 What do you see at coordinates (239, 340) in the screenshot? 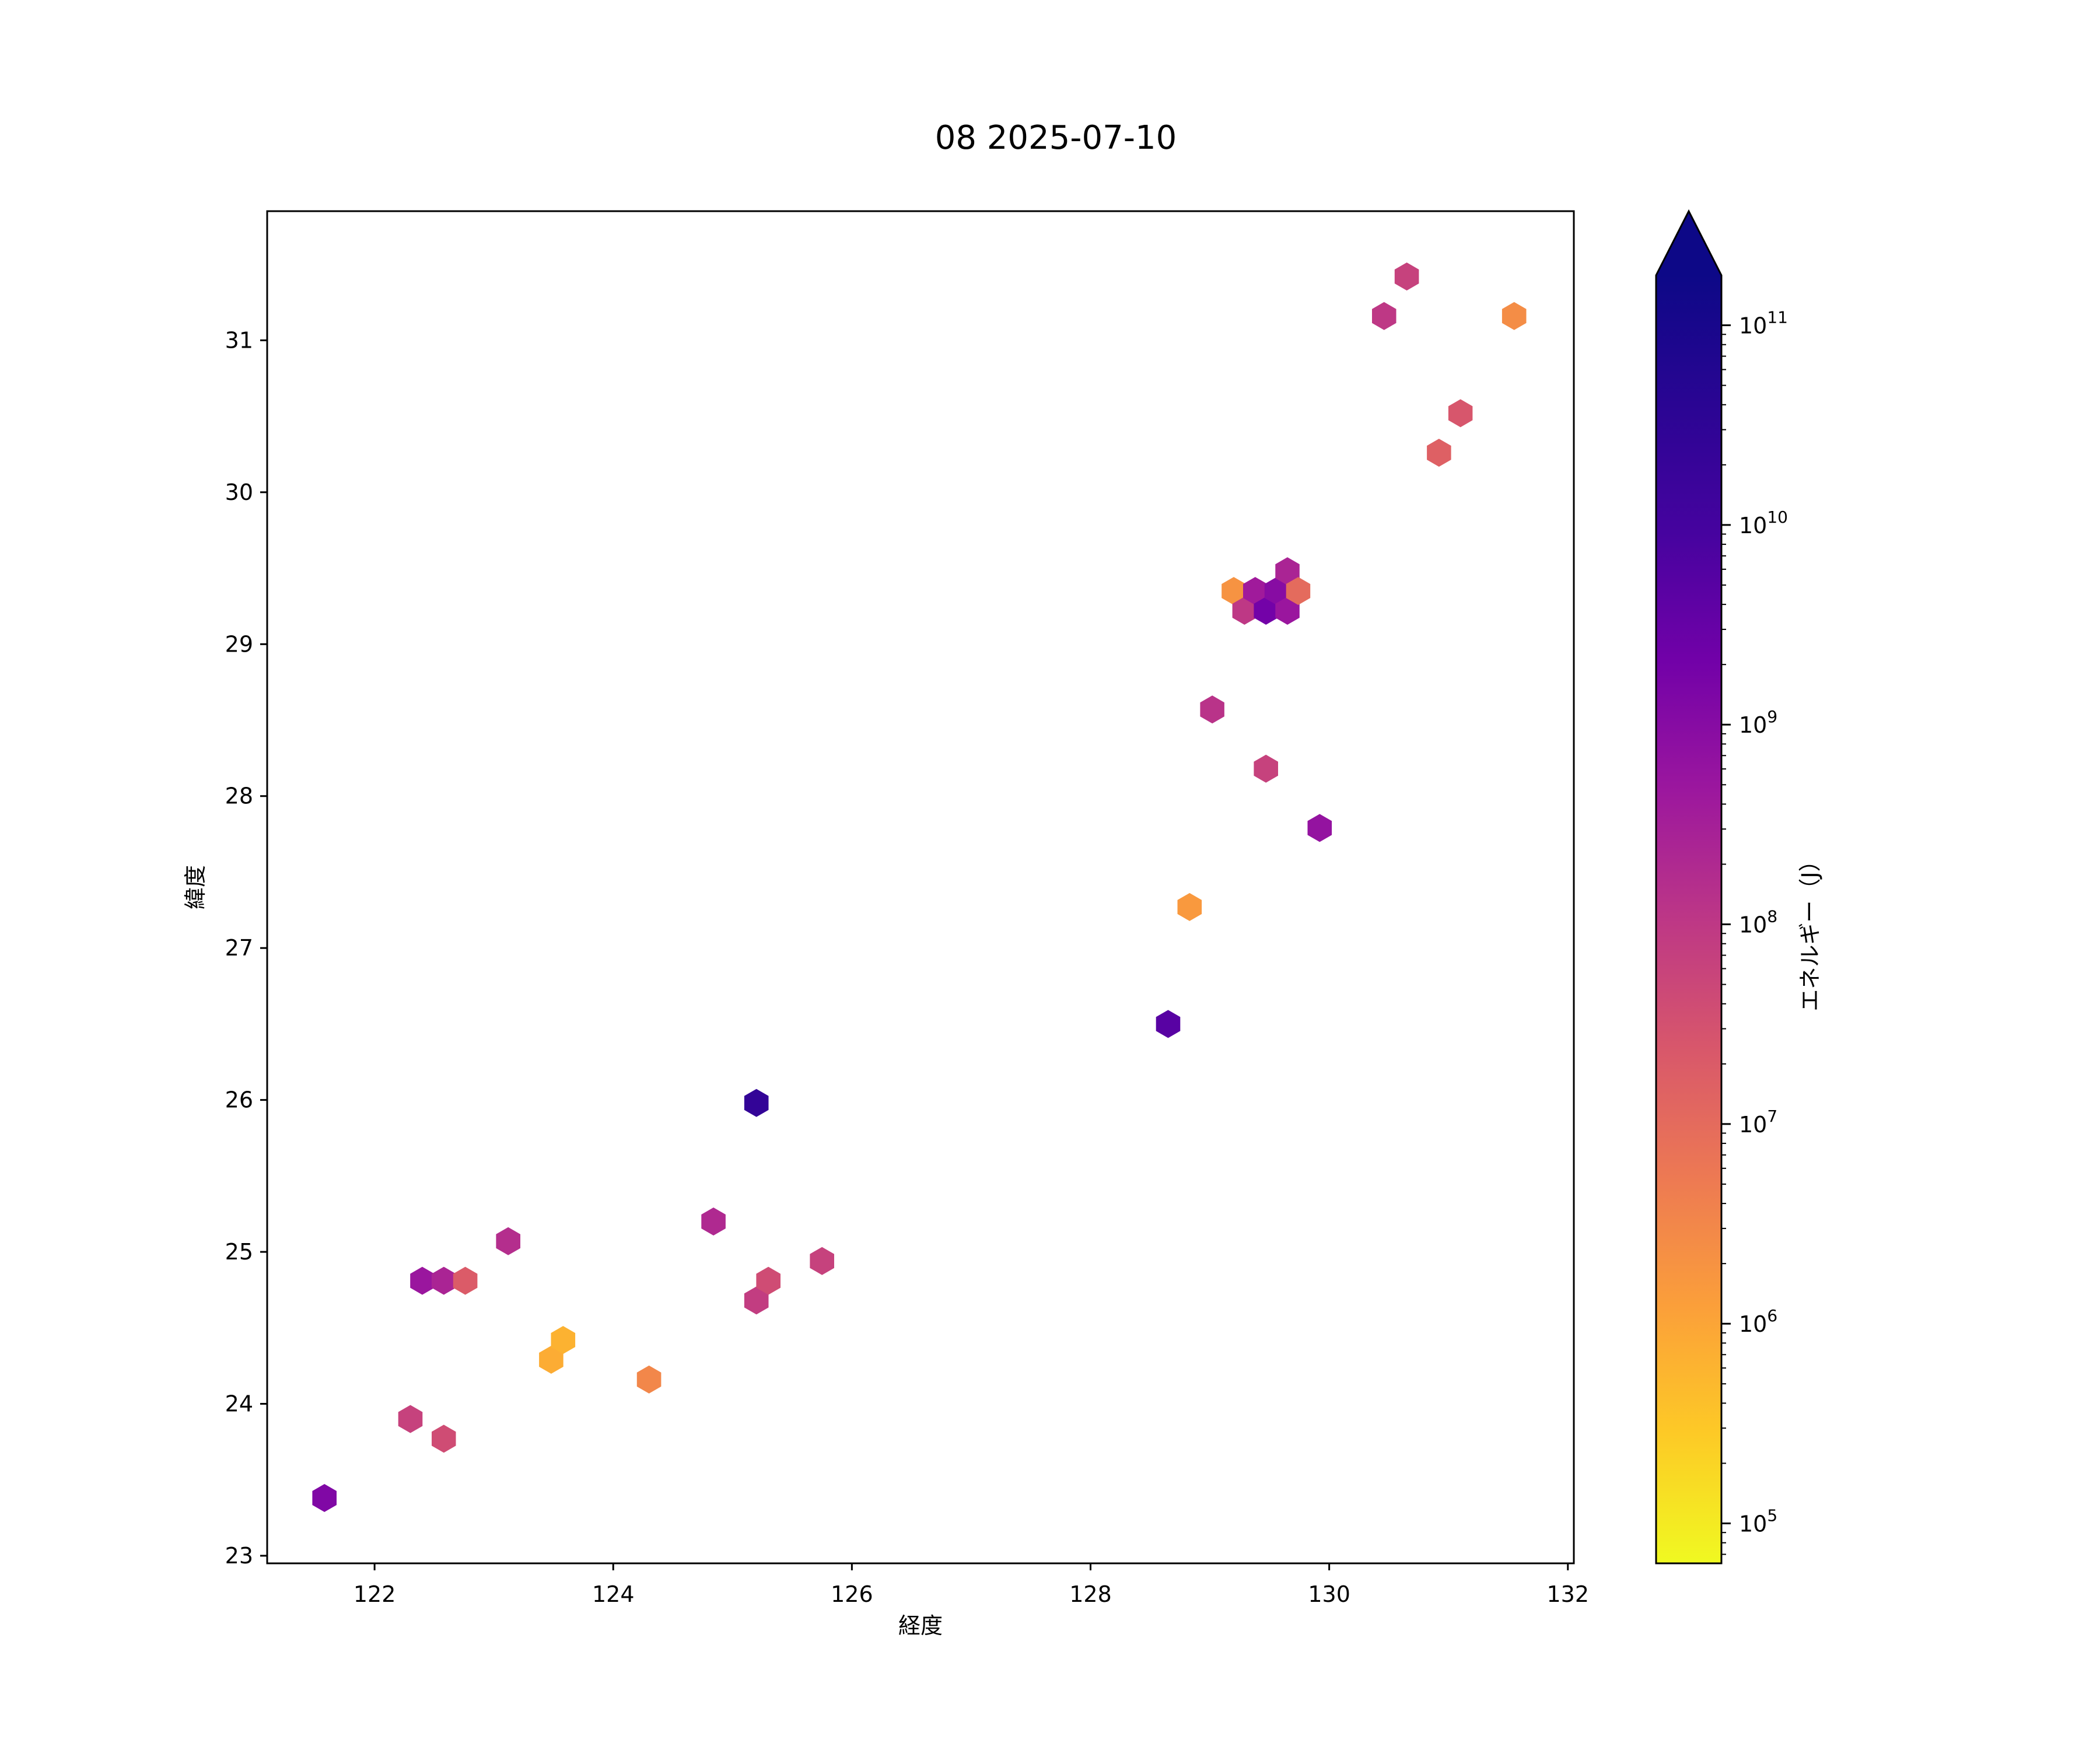
I see `y-tick-label: 31` at bounding box center [239, 340].